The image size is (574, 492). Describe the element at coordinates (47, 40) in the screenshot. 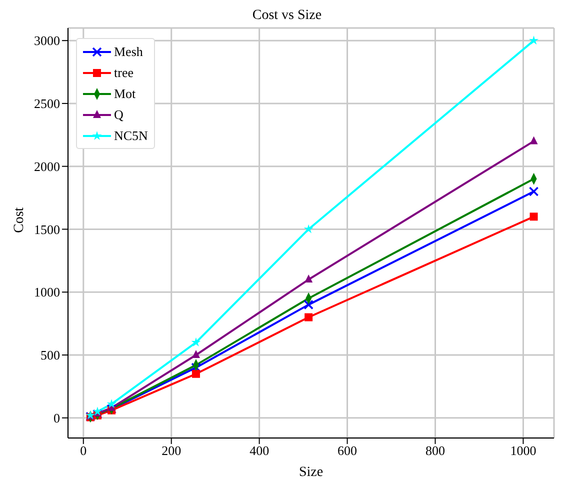

I see `y-tick-label: 3000` at that location.